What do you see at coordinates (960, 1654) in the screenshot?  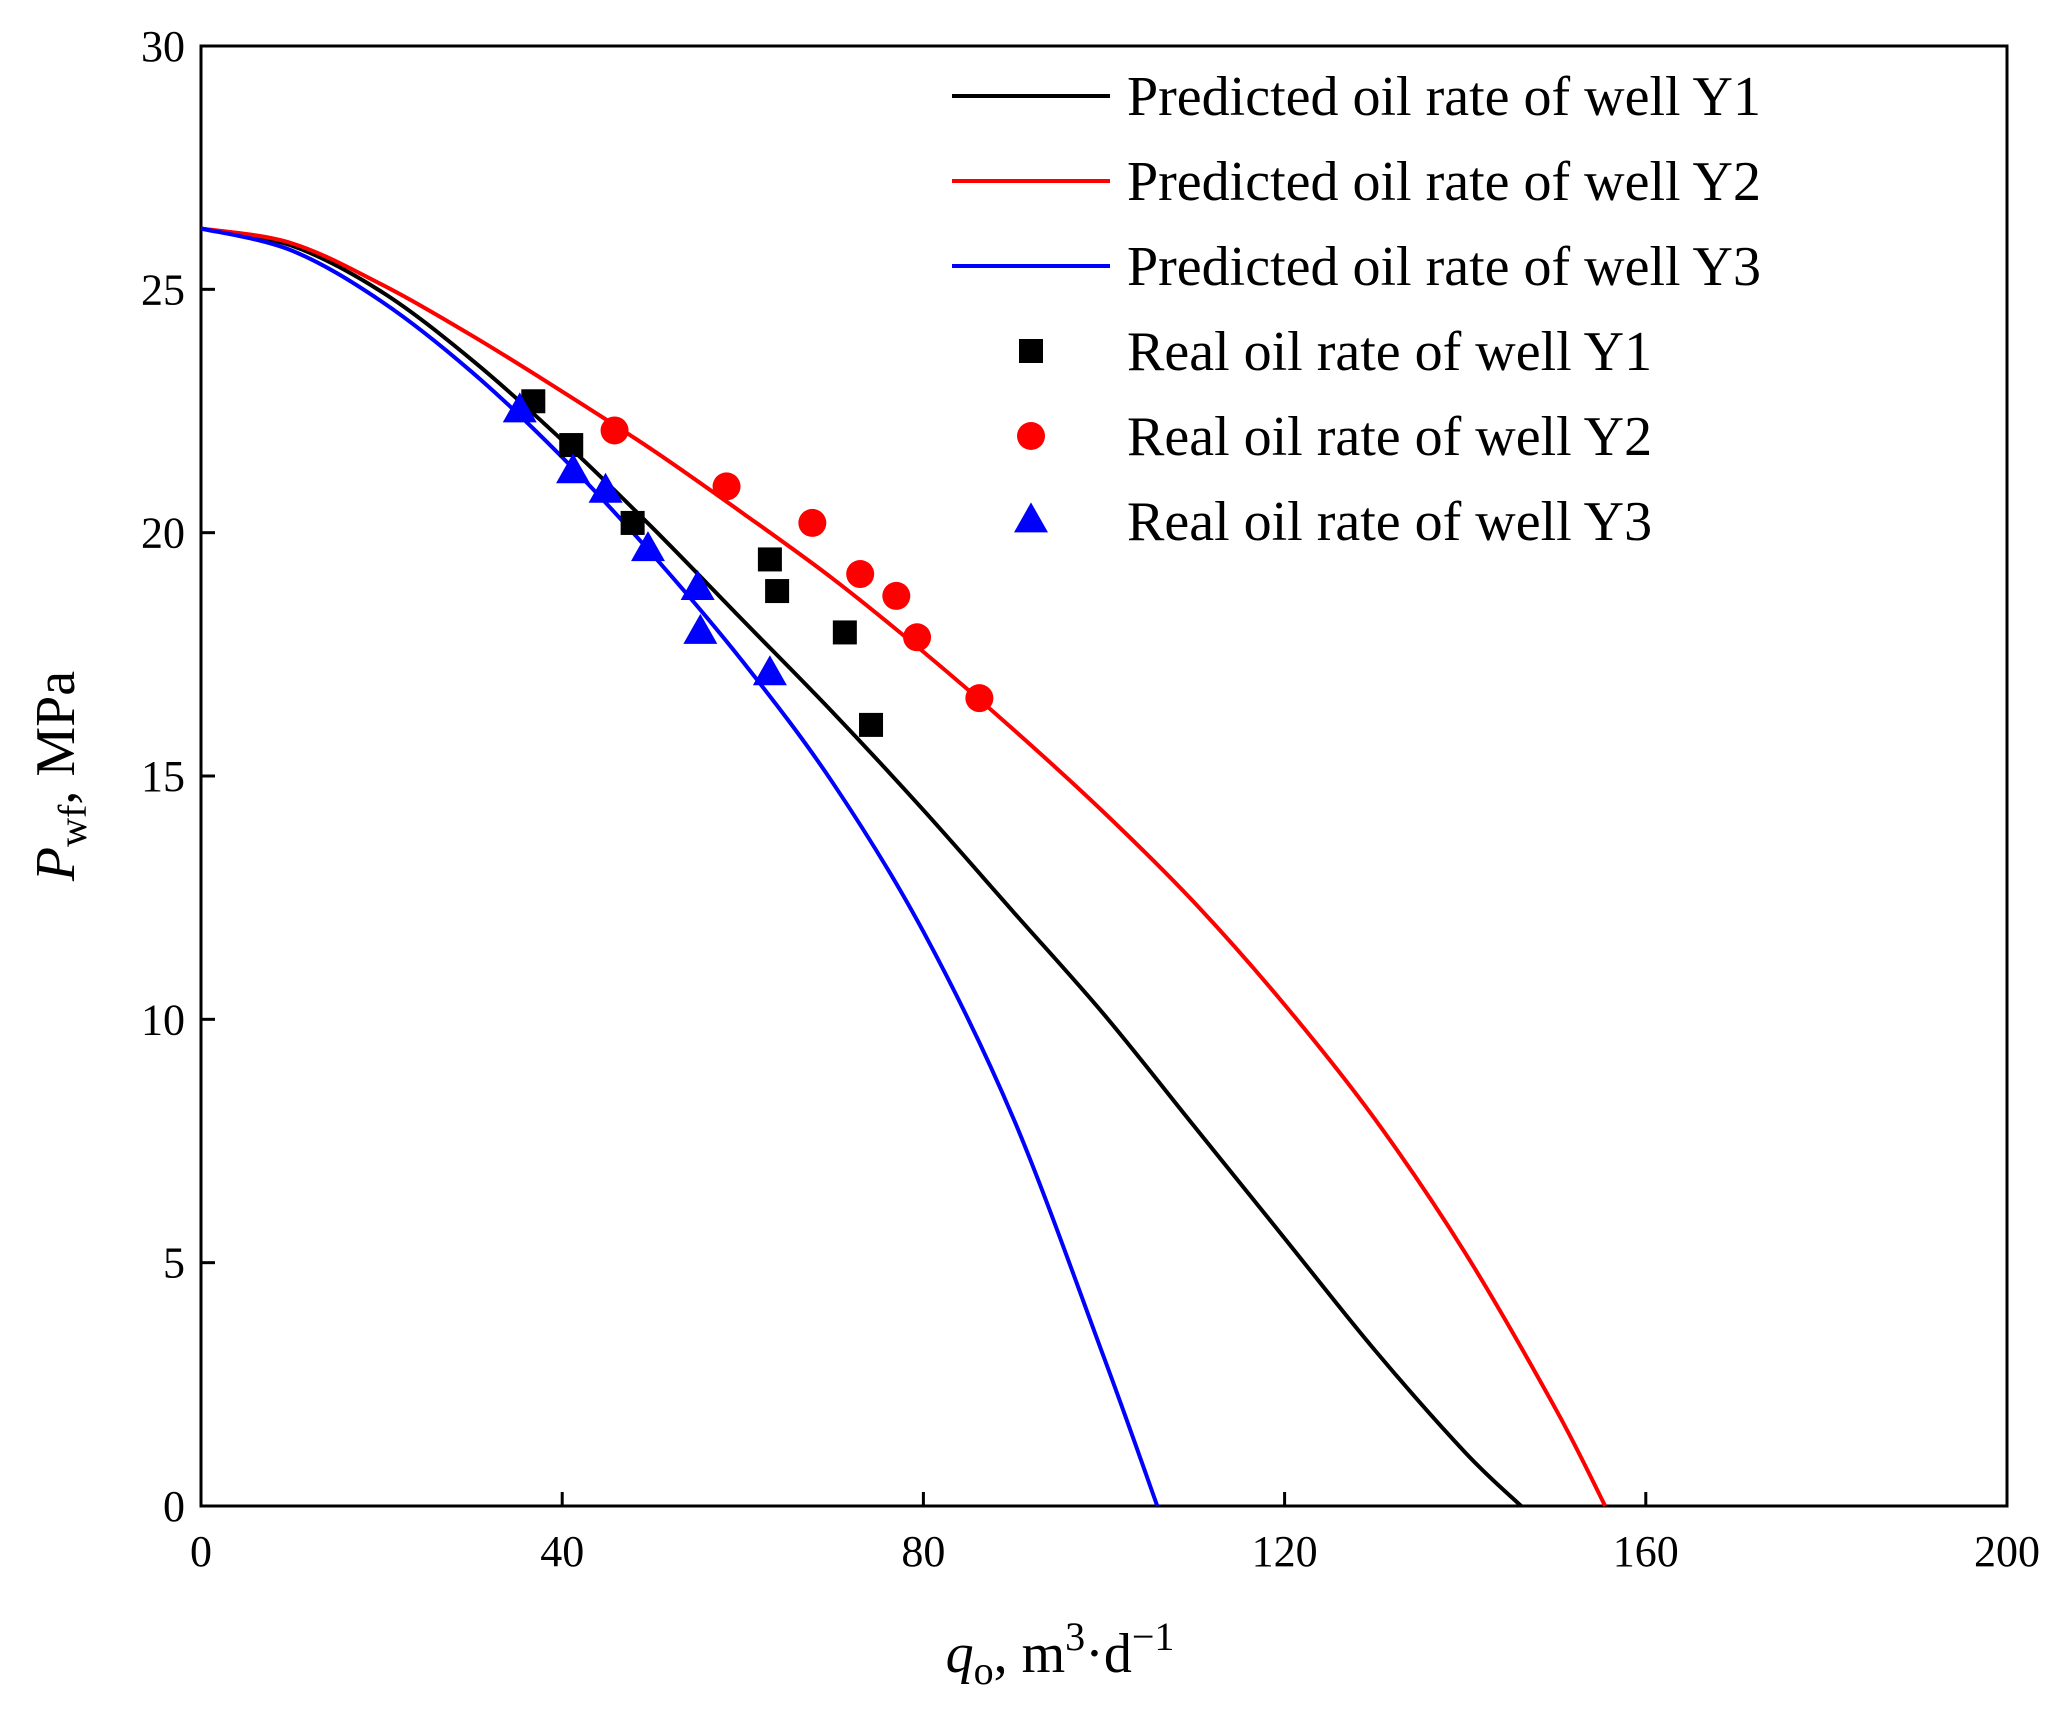 I see `x-axis-label-main: q` at bounding box center [960, 1654].